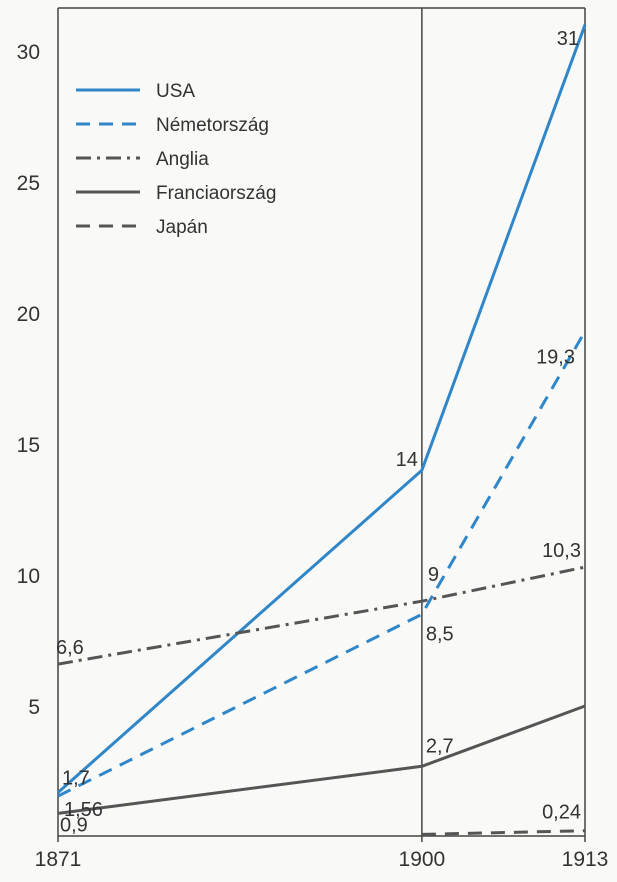 The image size is (617, 882). I want to click on series-line-anglia, so click(321, 615).